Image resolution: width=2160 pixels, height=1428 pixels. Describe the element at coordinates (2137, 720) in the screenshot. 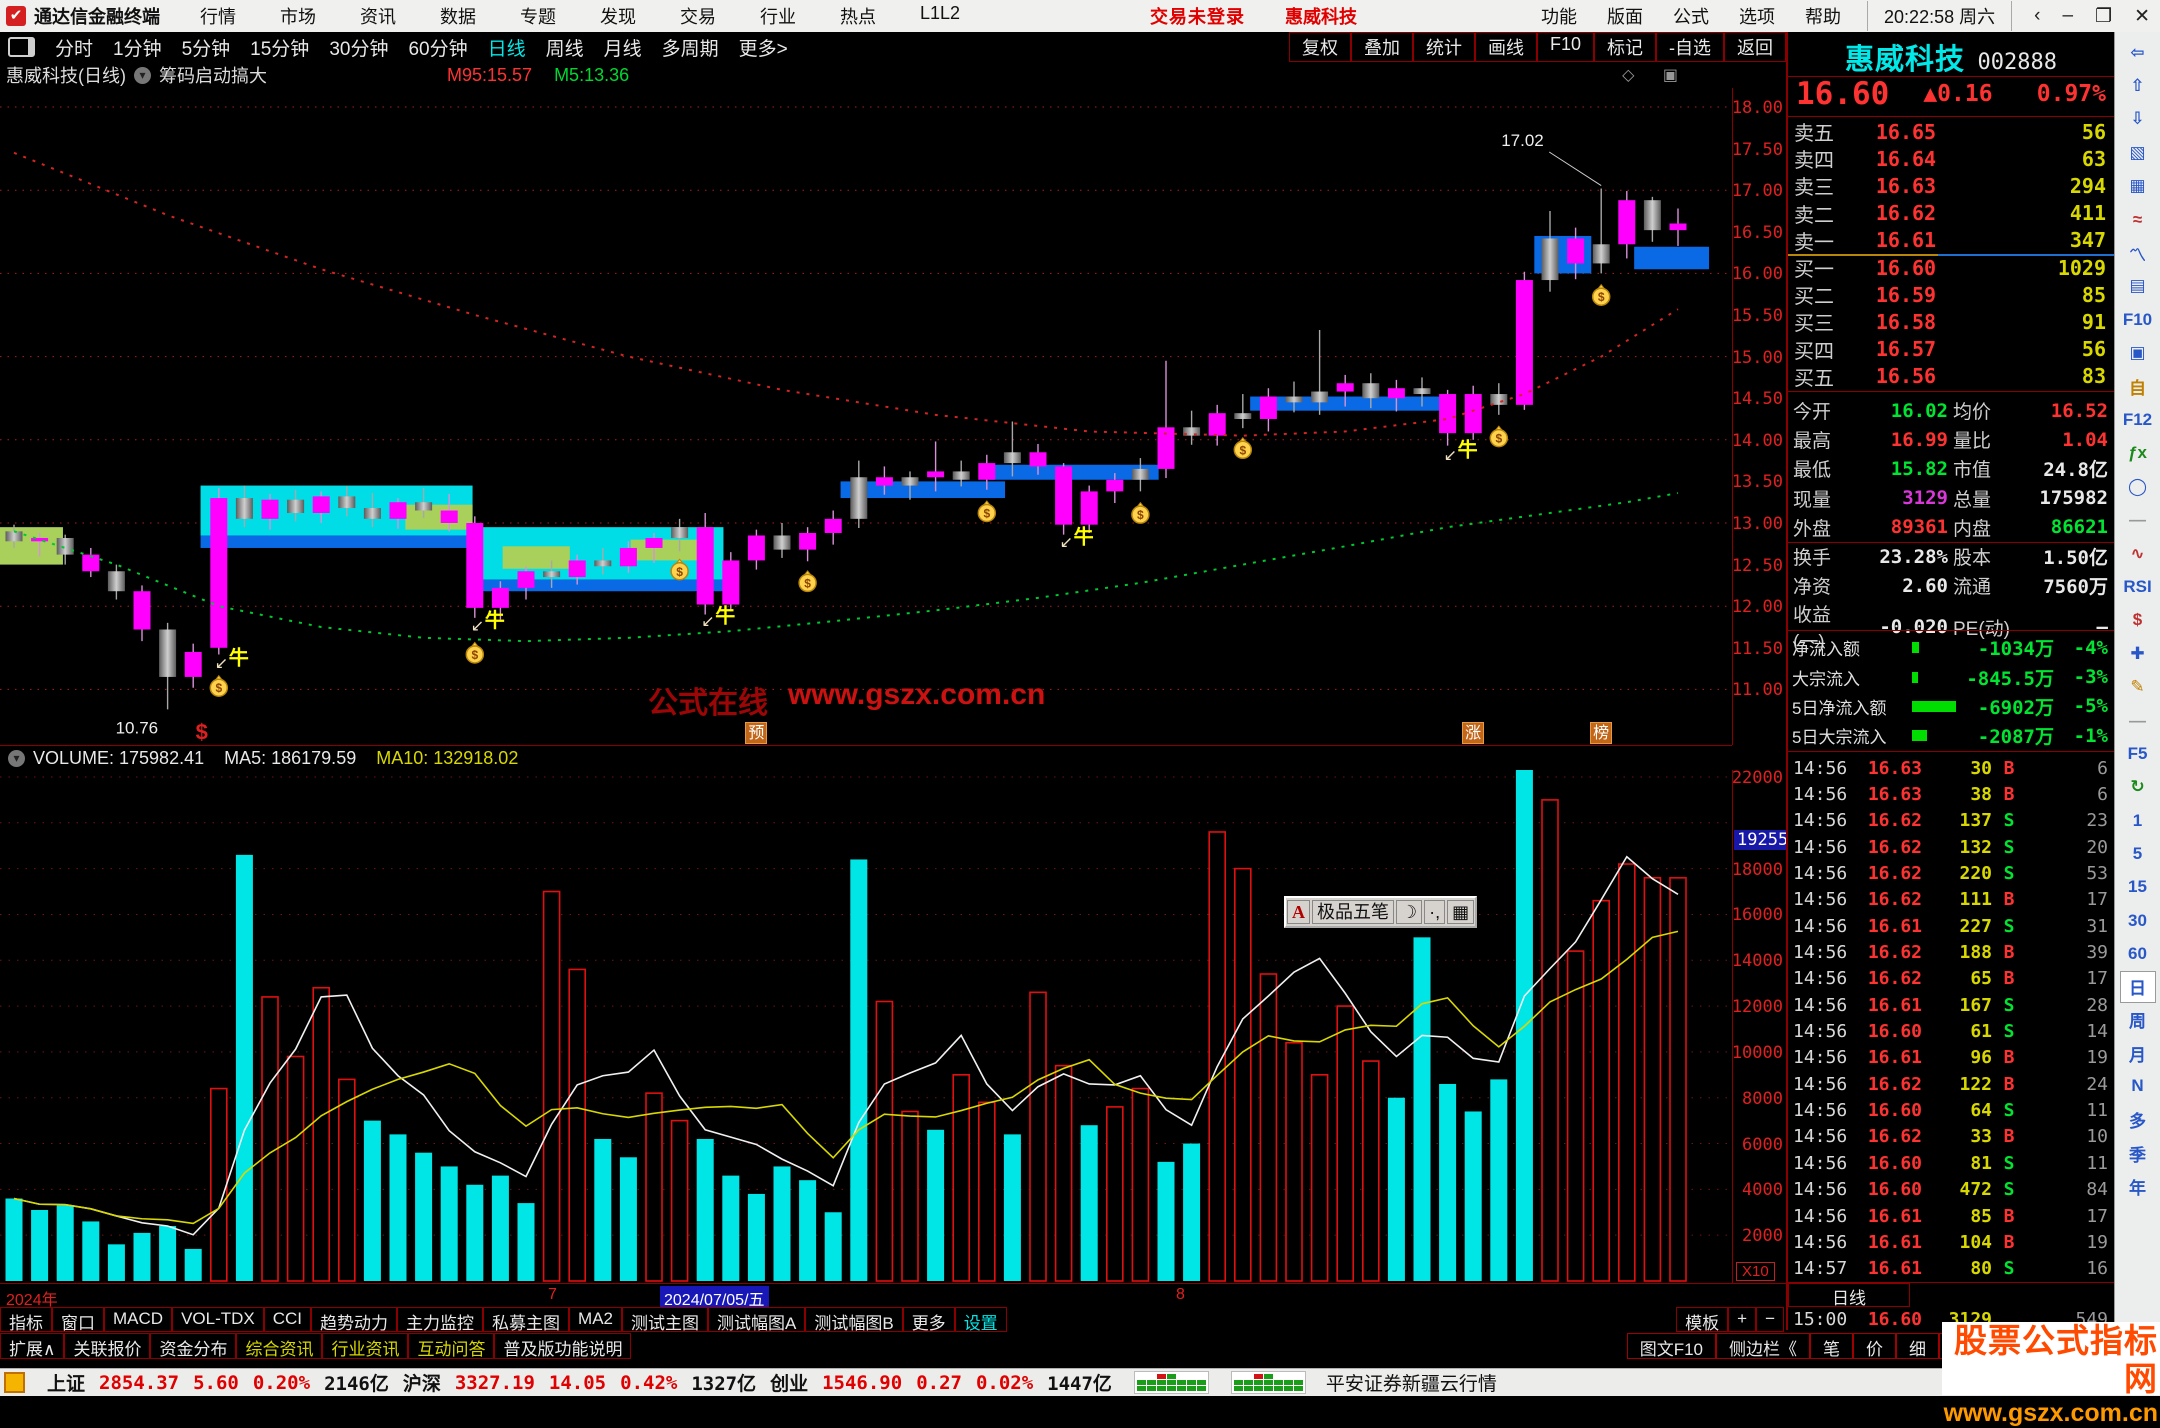

I see `strip-icon-20: —` at that location.